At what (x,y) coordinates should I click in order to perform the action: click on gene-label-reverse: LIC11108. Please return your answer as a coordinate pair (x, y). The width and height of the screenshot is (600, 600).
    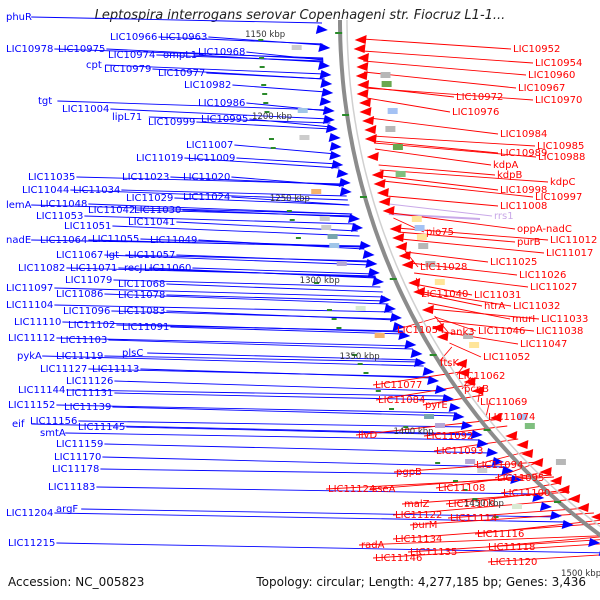
    Looking at the image, I should click on (461, 488).